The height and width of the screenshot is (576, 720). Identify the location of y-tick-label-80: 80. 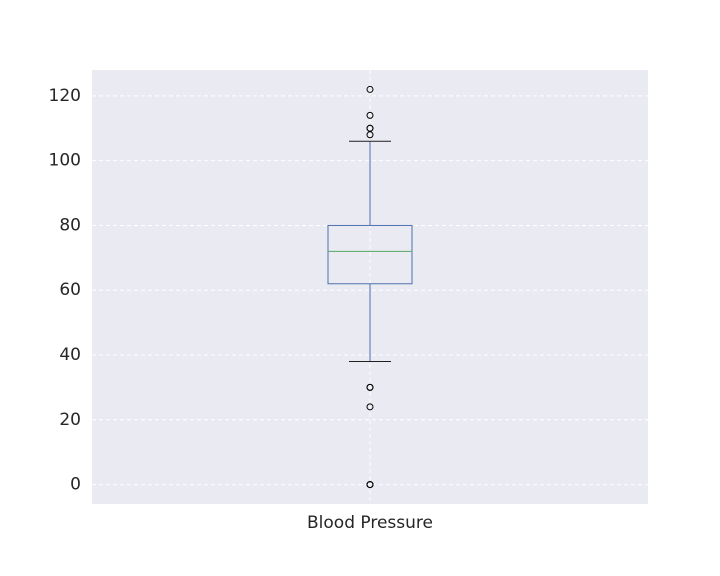
(70, 225).